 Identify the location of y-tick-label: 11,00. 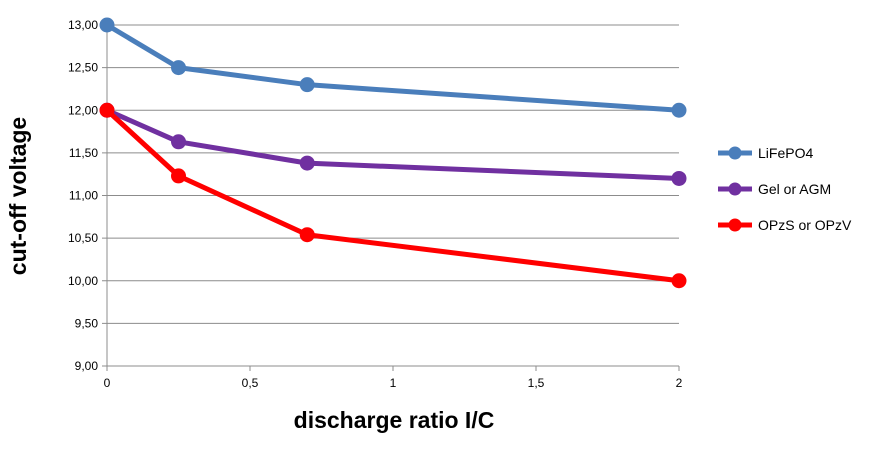
(83, 196).